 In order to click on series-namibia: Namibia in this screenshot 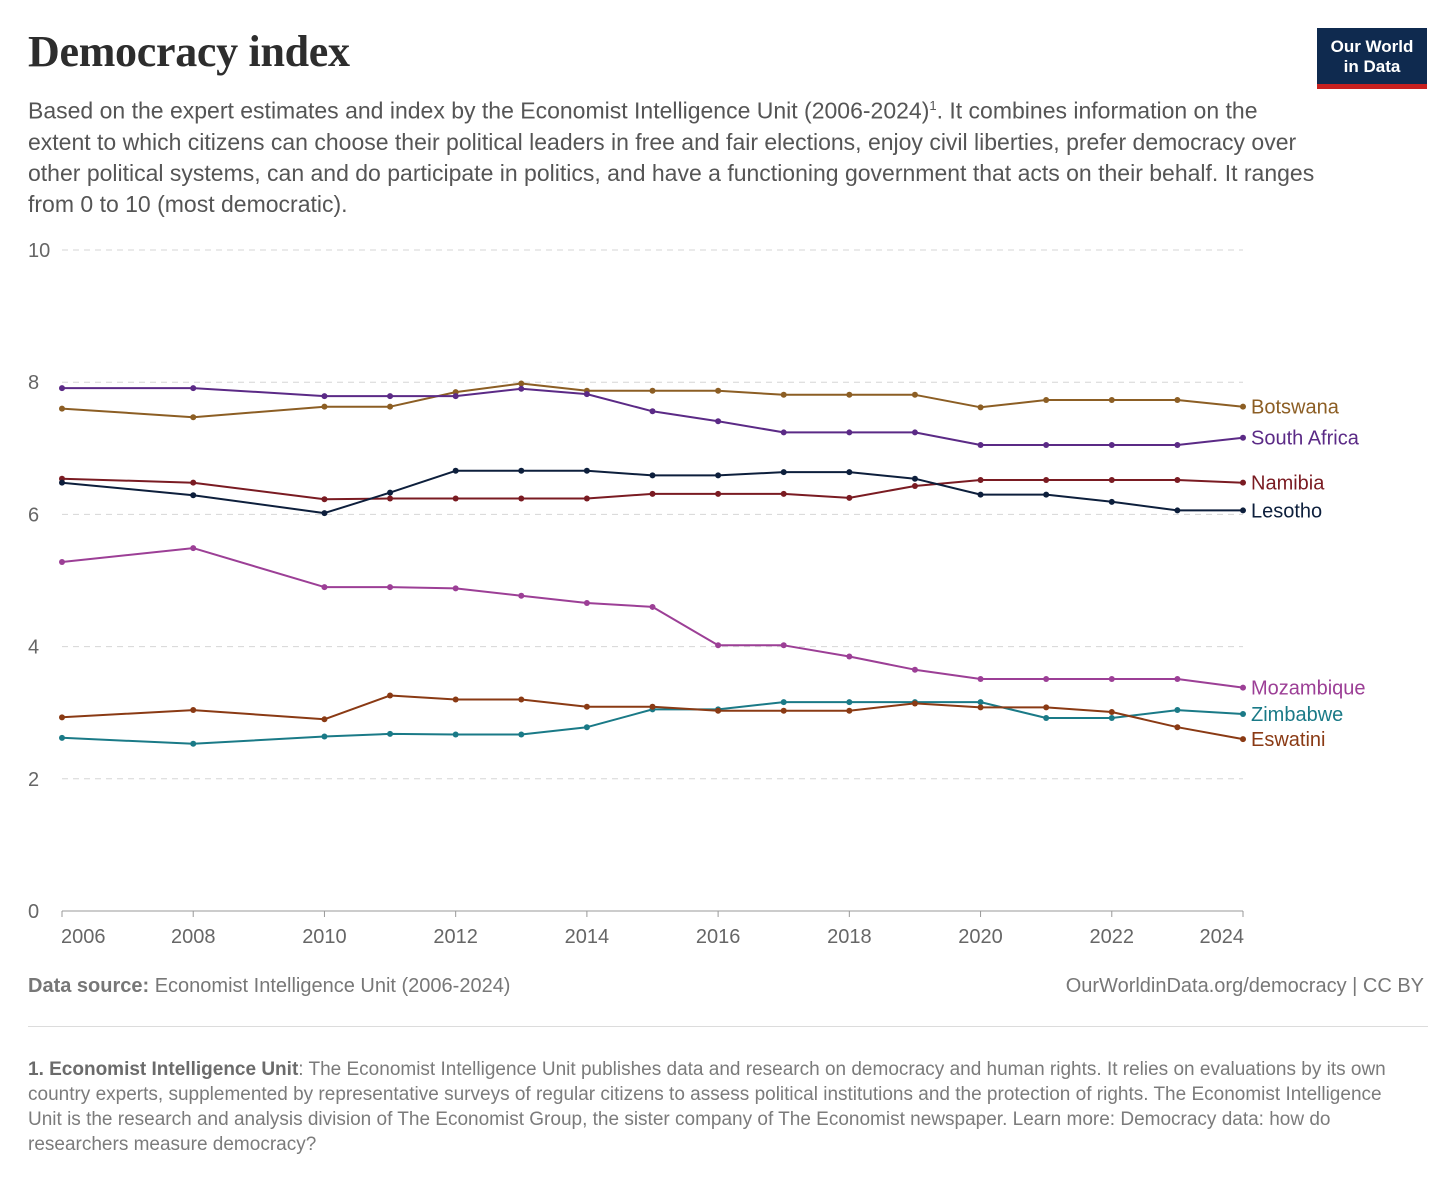, I will do `click(692, 488)`.